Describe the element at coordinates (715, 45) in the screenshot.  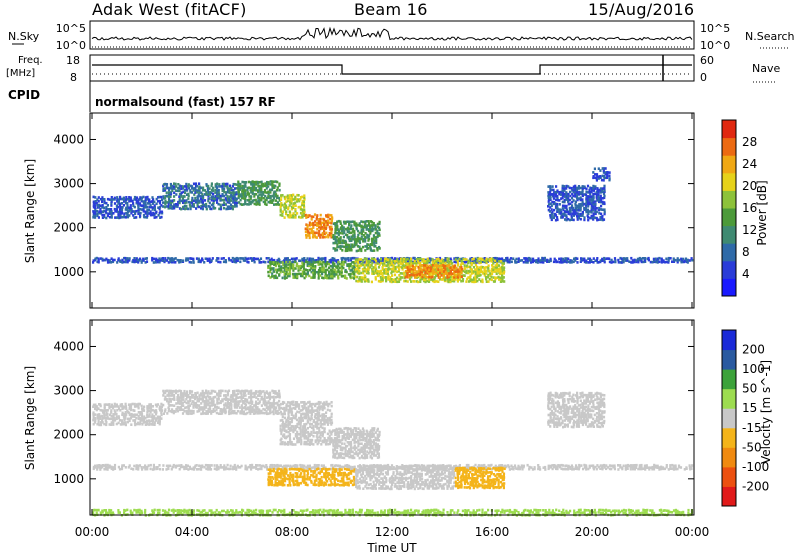
I see `nsearch-tick-bottom: 10^0` at that location.